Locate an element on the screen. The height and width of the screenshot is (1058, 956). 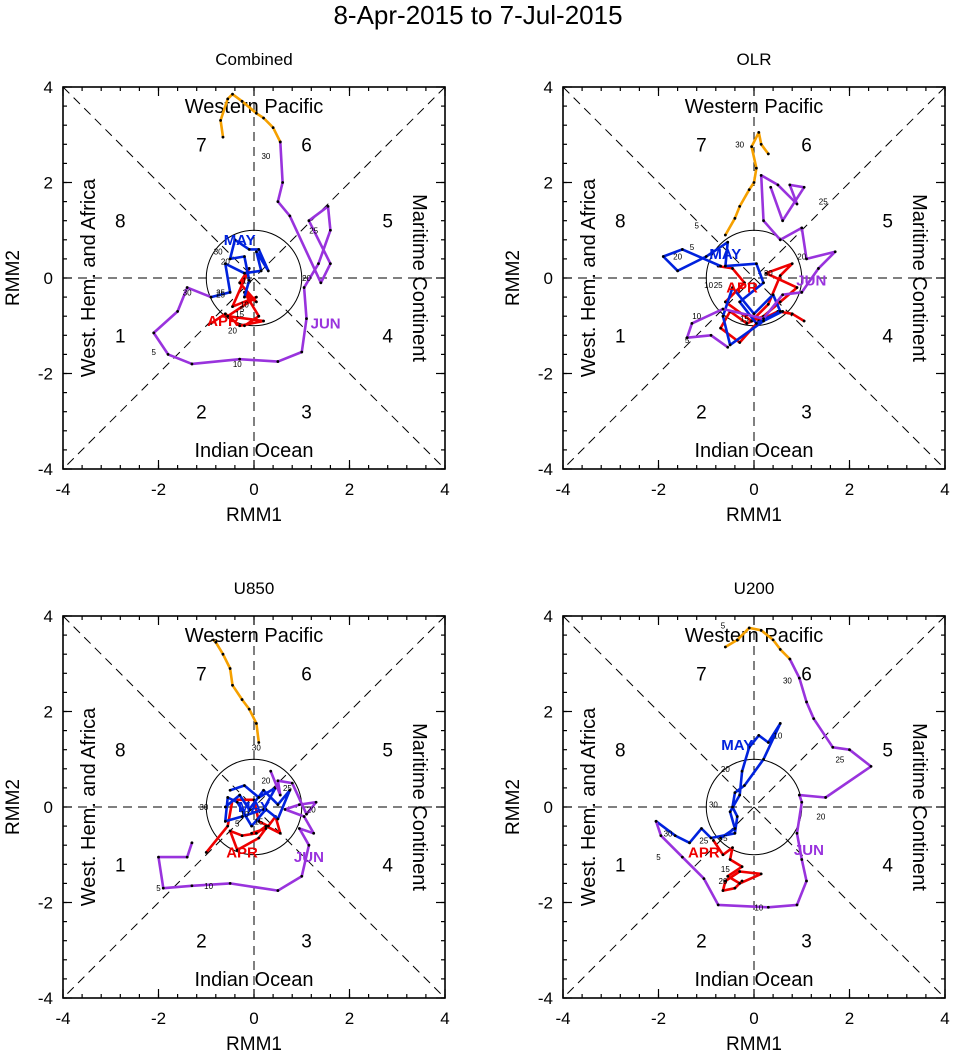
phase-number-7: 7 is located at coordinates (201, 145).